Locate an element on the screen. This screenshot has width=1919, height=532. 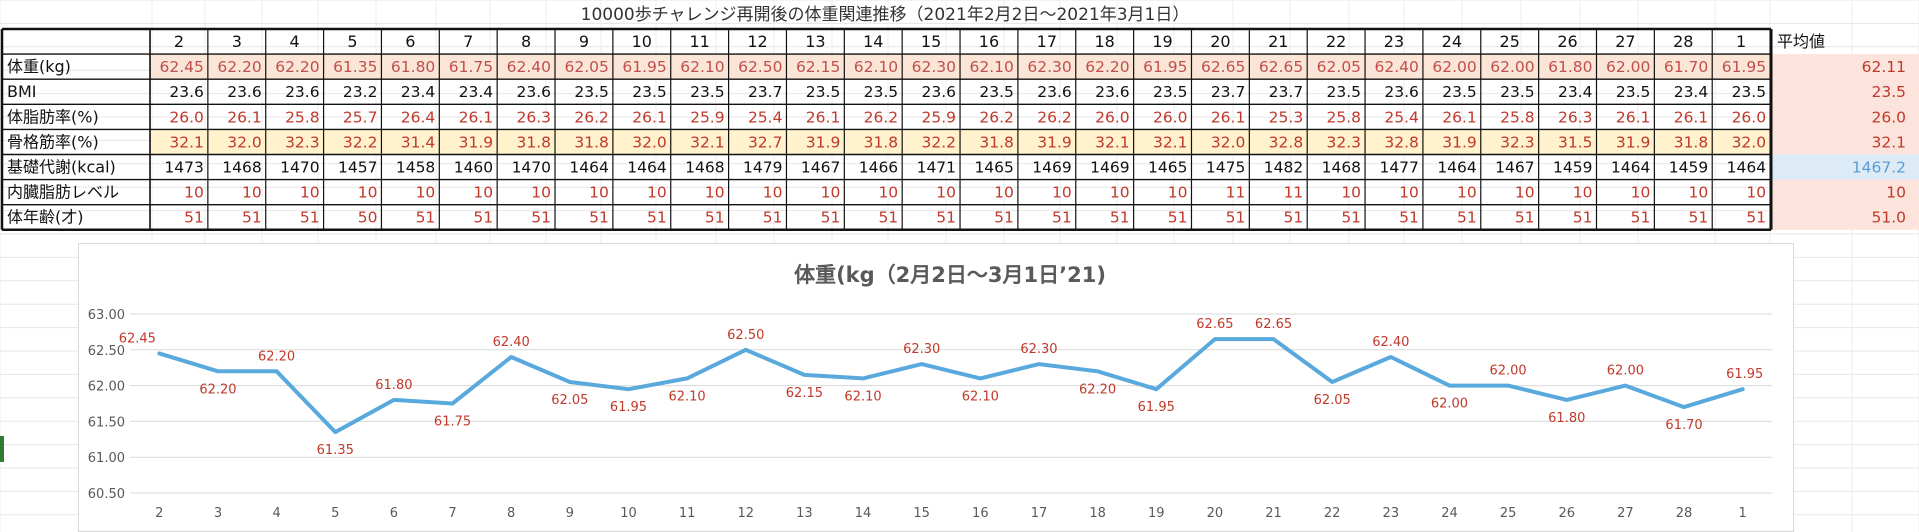
table-cell: 1477 is located at coordinates (1398, 168).